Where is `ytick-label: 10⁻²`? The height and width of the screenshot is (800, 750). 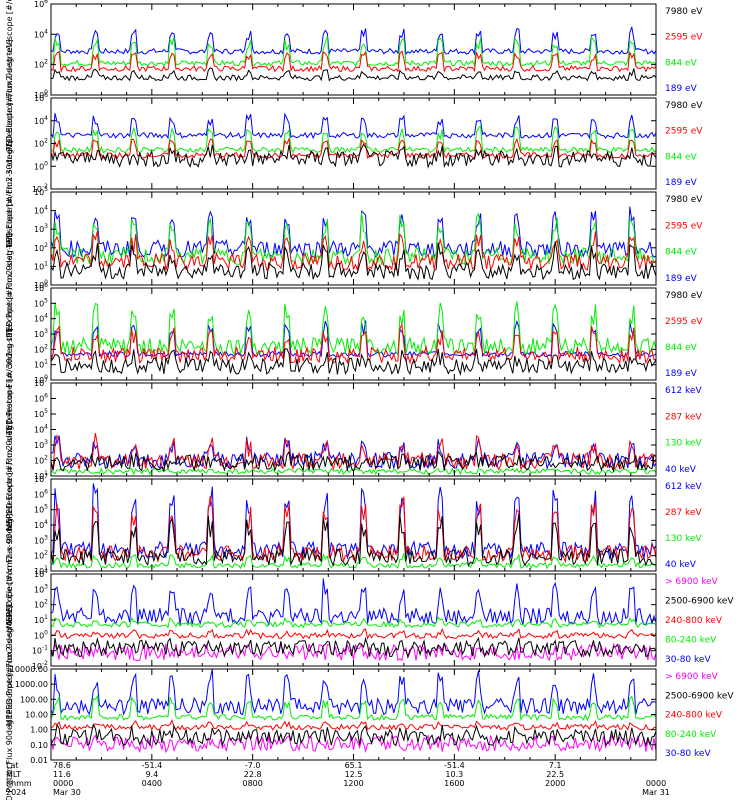
ytick-label: 10⁻² is located at coordinates (40, 665).